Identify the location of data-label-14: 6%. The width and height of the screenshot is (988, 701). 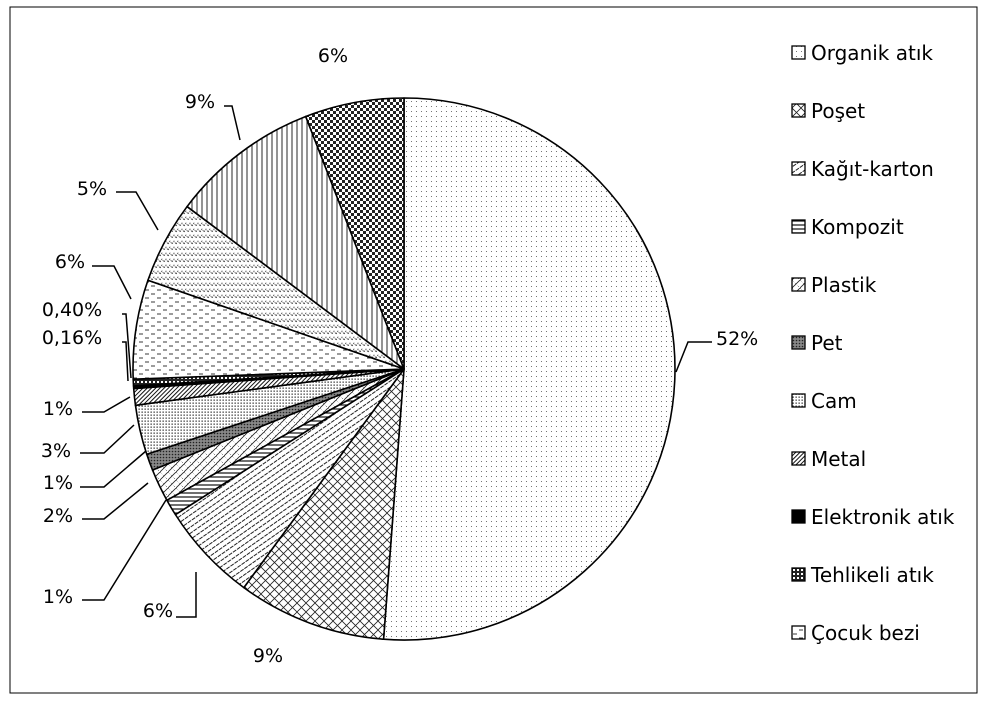
(333, 56).